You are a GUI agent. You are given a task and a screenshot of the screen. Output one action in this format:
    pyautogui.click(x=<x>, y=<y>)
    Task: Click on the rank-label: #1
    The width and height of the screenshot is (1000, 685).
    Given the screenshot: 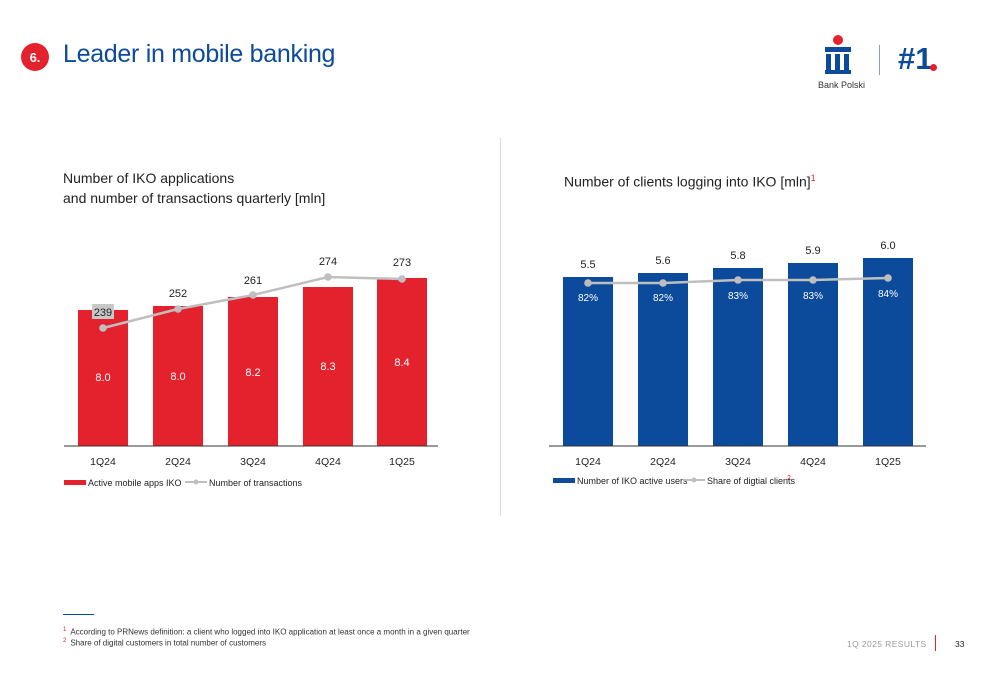 What is the action you would take?
    pyautogui.click(x=915, y=58)
    